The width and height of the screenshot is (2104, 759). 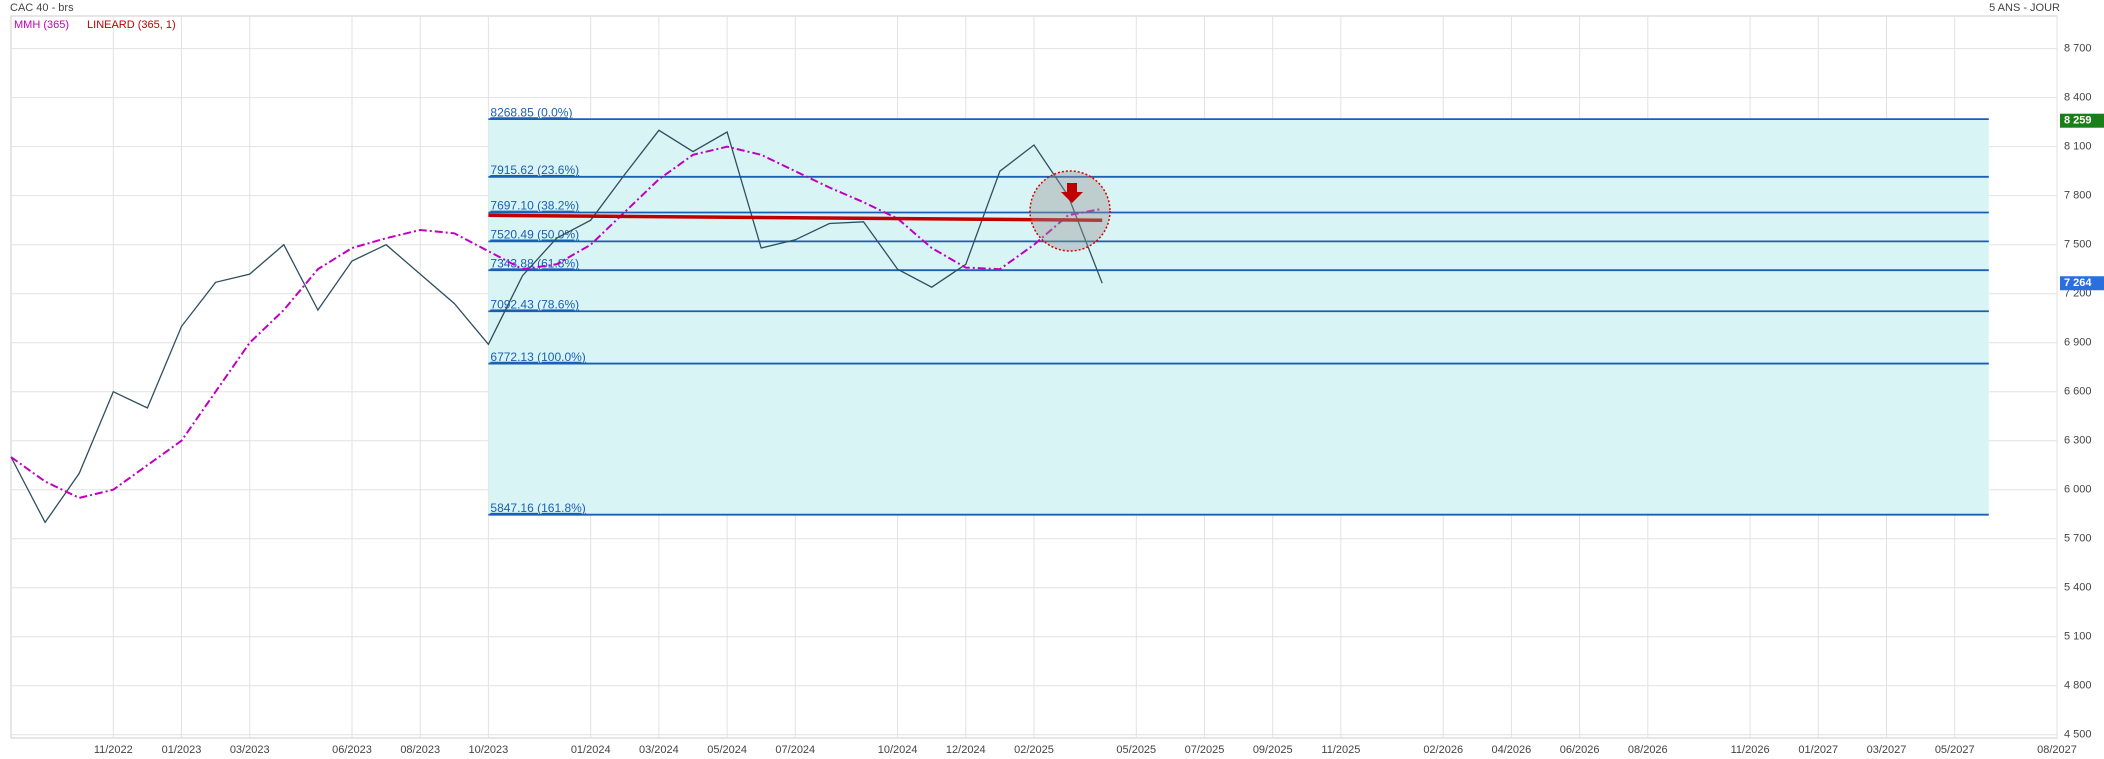 What do you see at coordinates (2078, 121) in the screenshot?
I see `price-tag-label: 8 259` at bounding box center [2078, 121].